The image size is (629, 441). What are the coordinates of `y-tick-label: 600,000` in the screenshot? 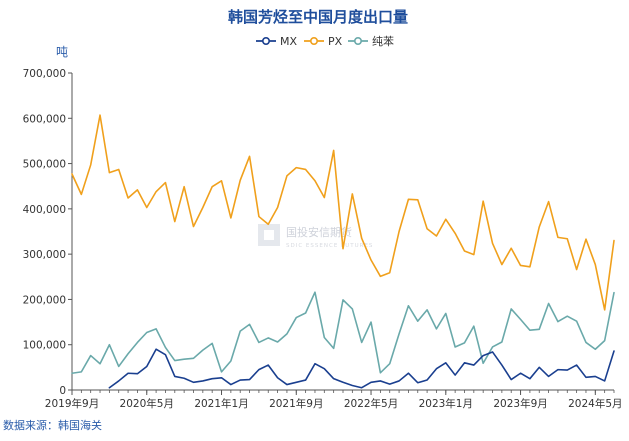 It's located at (44, 119).